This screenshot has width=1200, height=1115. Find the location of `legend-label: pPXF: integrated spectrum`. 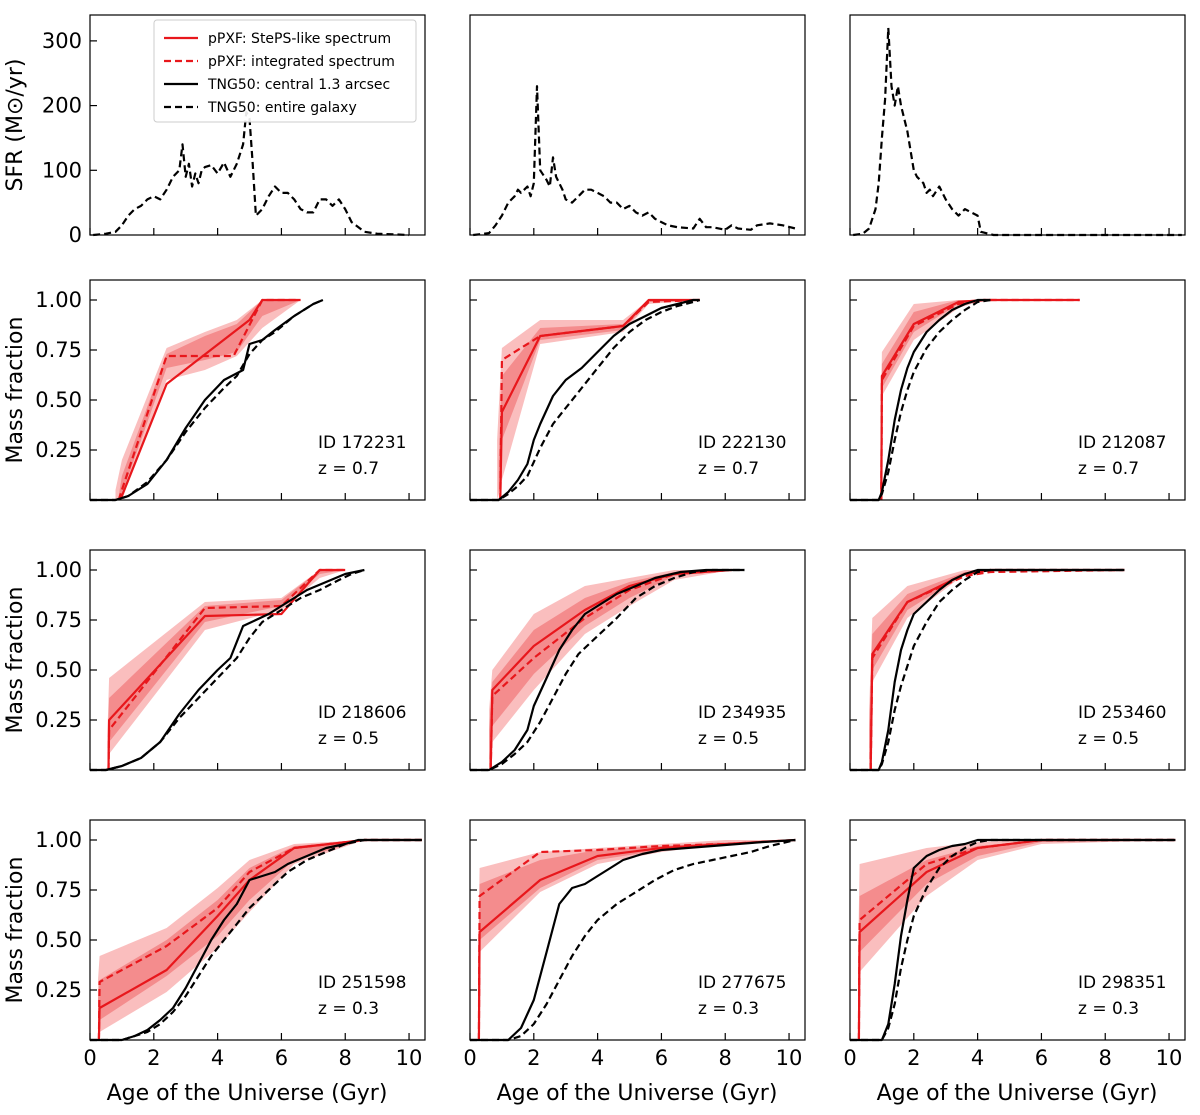

legend-label: pPXF: integrated spectrum is located at coordinates (301, 62).